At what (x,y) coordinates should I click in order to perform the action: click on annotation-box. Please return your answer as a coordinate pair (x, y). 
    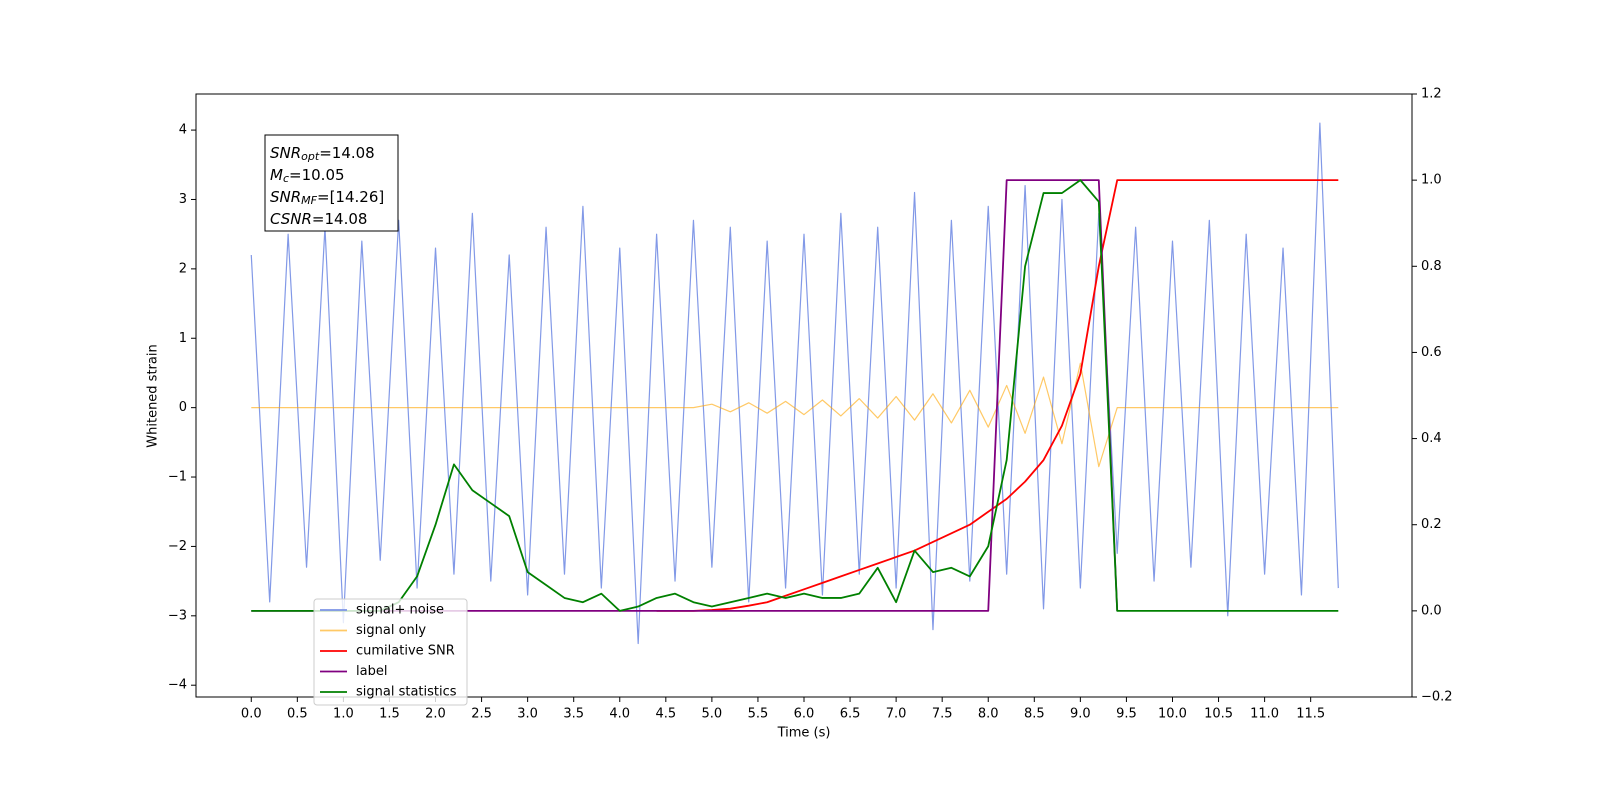
    Looking at the image, I should click on (331, 183).